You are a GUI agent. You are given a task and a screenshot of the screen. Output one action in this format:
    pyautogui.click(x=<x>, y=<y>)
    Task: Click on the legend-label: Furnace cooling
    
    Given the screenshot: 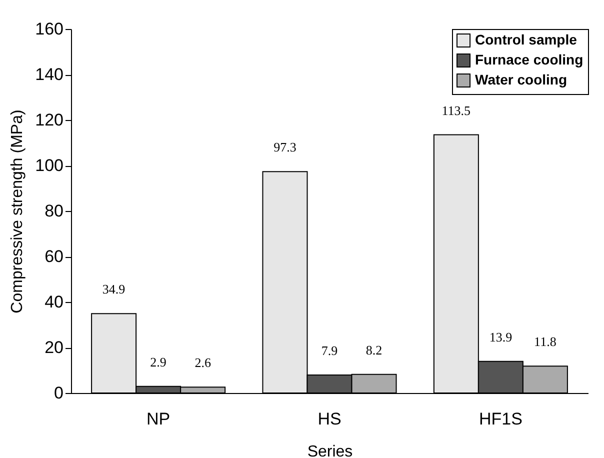 What is the action you would take?
    pyautogui.click(x=529, y=60)
    